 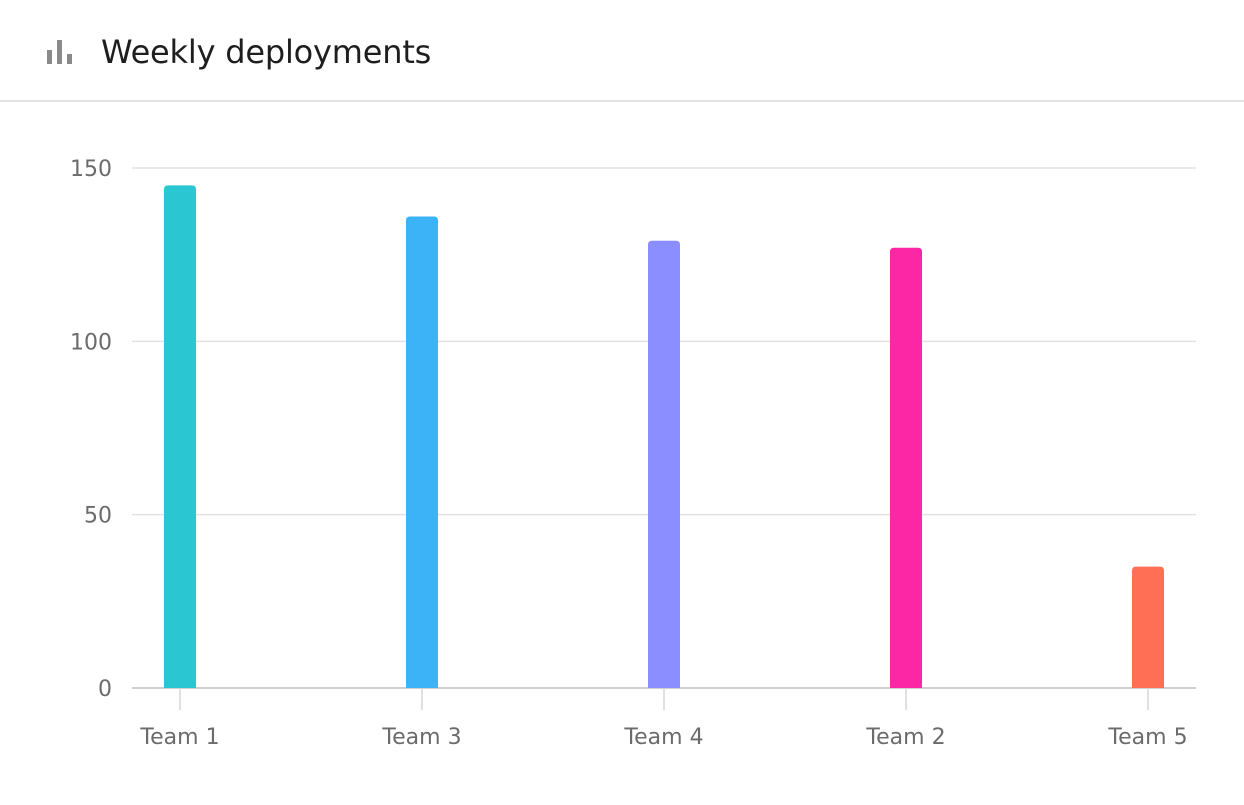 What do you see at coordinates (266, 52) in the screenshot?
I see `chart-title: Weekly deployments` at bounding box center [266, 52].